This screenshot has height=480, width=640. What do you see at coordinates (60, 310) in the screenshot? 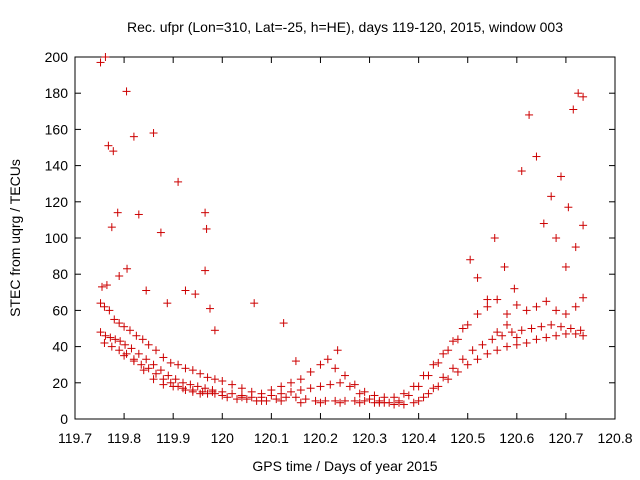
I see `y-tick-label: 60` at bounding box center [60, 310].